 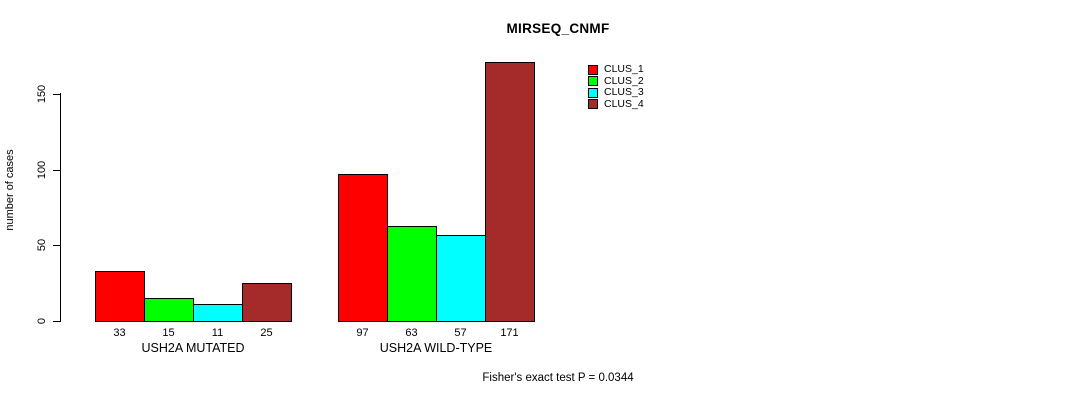 What do you see at coordinates (193, 348) in the screenshot?
I see `x-axis-group-label: USH2A MUTATED` at bounding box center [193, 348].